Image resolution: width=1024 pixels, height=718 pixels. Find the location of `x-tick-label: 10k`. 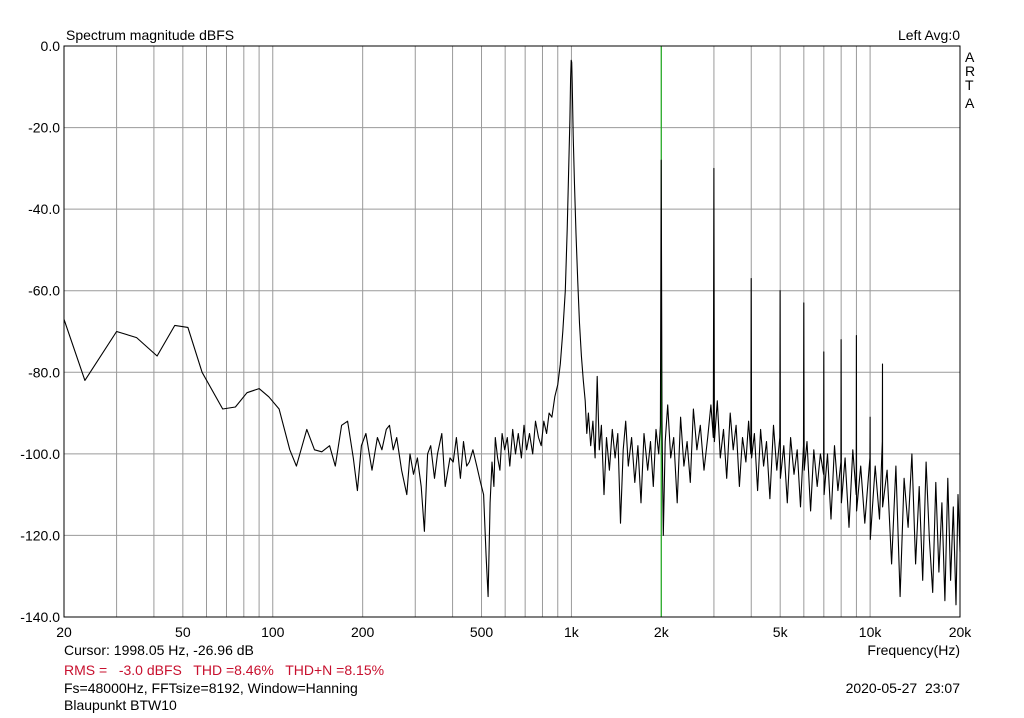

x-tick-label: 10k is located at coordinates (871, 632).